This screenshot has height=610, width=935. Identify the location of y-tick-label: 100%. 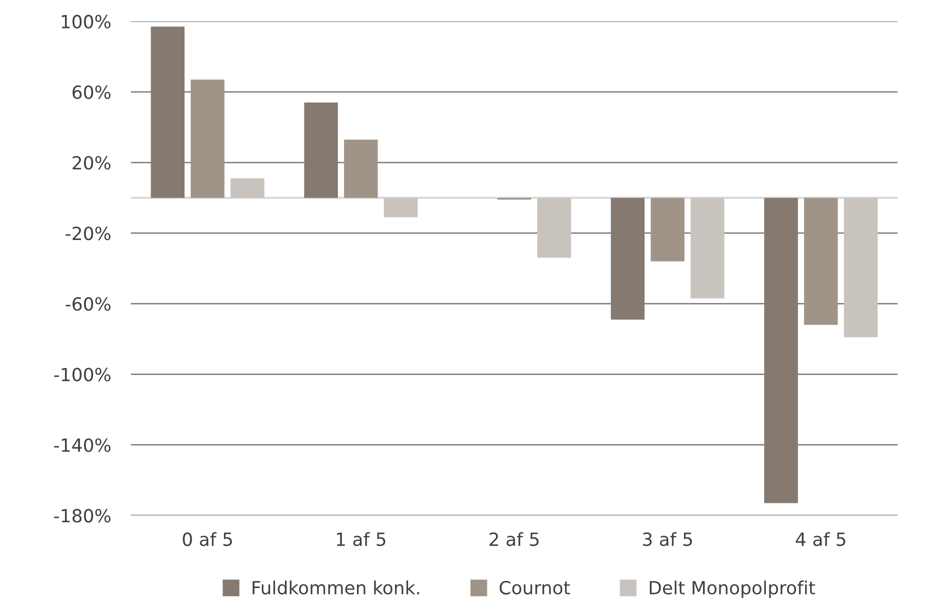
(86, 21).